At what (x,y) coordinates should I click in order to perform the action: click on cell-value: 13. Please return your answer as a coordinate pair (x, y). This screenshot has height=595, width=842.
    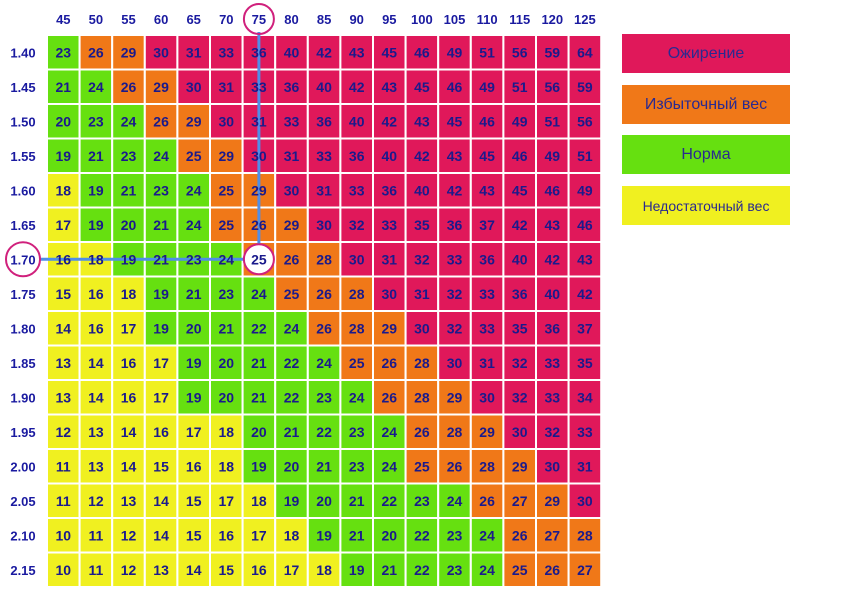
    Looking at the image, I should click on (64, 363).